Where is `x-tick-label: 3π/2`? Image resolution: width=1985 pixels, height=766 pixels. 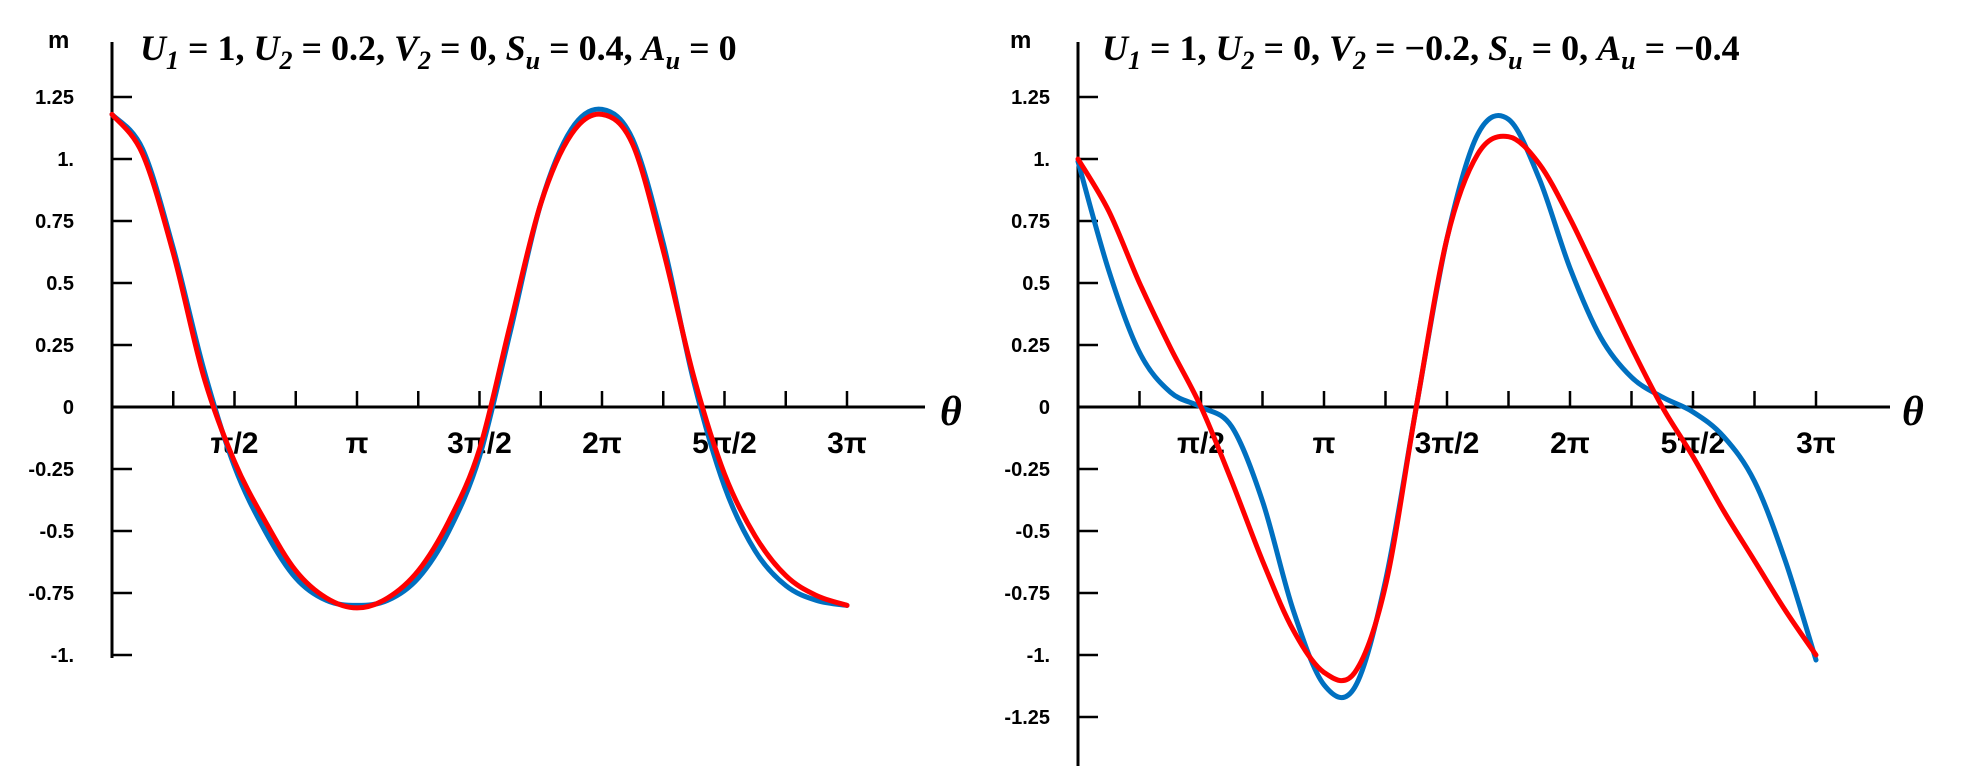 x-tick-label: 3π/2 is located at coordinates (1447, 443).